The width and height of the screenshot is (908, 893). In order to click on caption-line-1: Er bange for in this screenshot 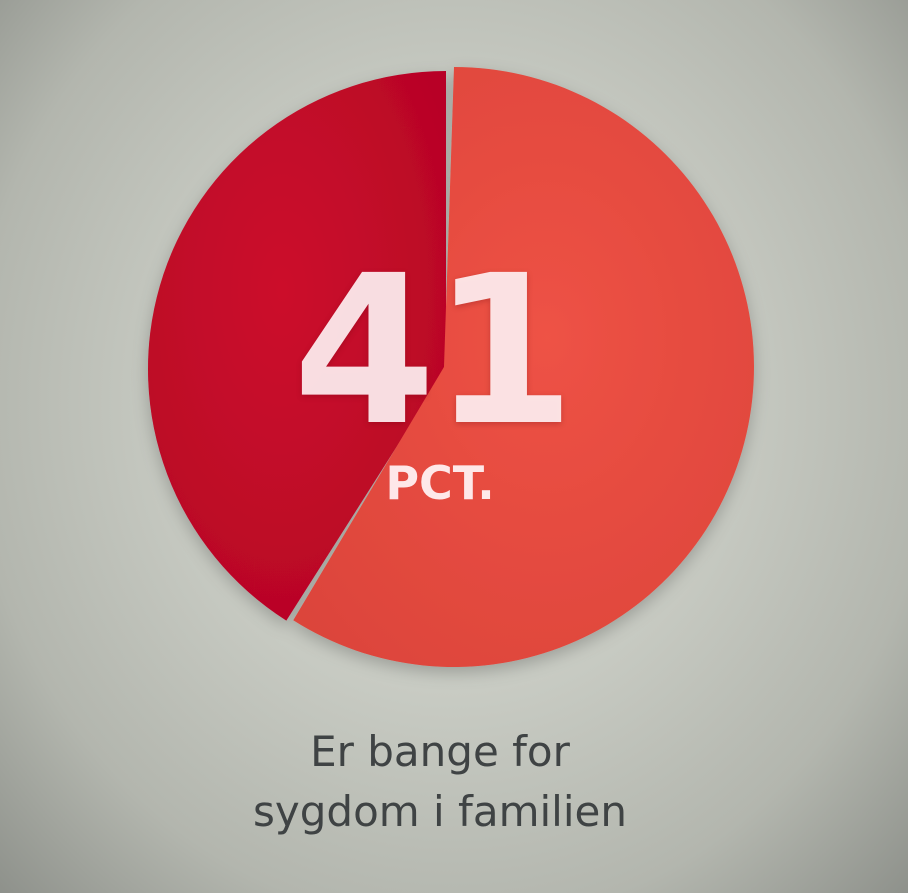, I will do `click(440, 751)`.